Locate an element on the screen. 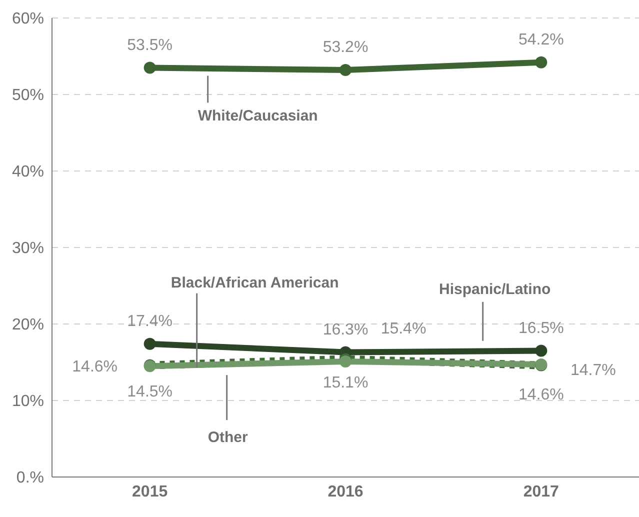 This screenshot has height=517, width=639. data-label: 17.4% is located at coordinates (150, 321).